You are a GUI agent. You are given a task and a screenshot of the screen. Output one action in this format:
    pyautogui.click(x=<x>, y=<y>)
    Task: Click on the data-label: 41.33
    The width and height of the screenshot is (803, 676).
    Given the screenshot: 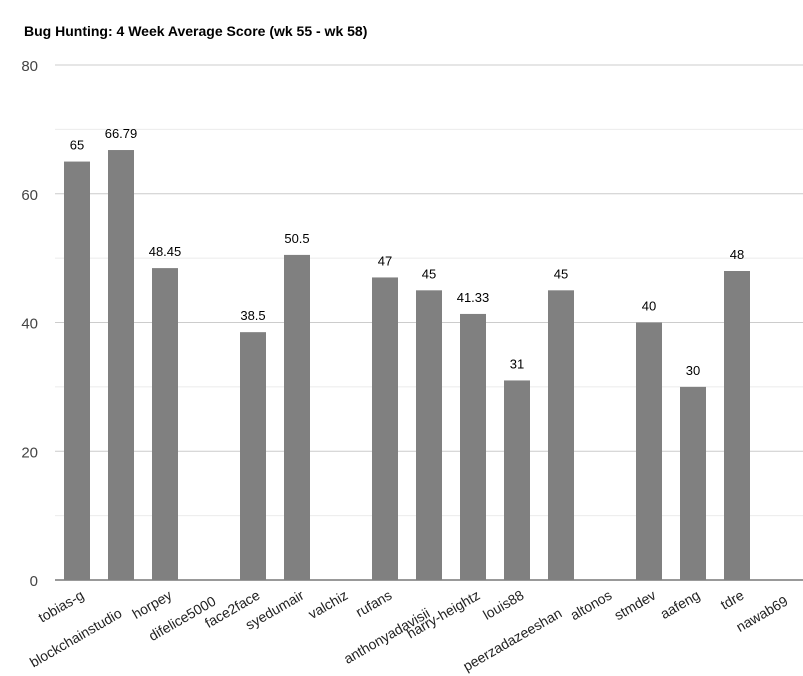 What is the action you would take?
    pyautogui.click(x=473, y=297)
    